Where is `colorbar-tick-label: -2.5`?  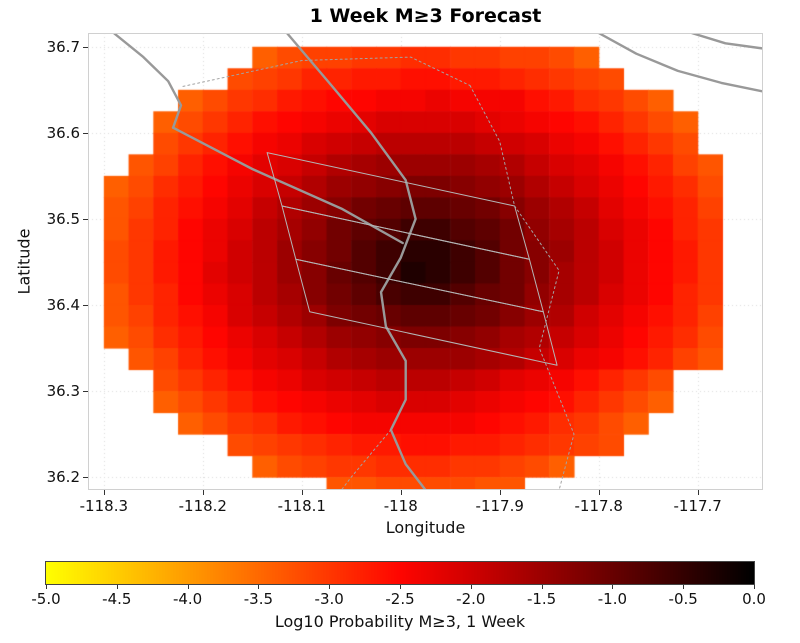 colorbar-tick-label: -2.5 is located at coordinates (400, 599).